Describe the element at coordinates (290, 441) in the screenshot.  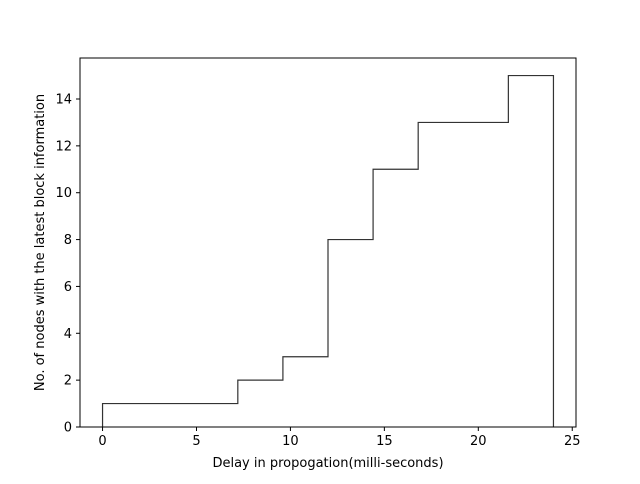
I see `x-tick-label: 10` at that location.